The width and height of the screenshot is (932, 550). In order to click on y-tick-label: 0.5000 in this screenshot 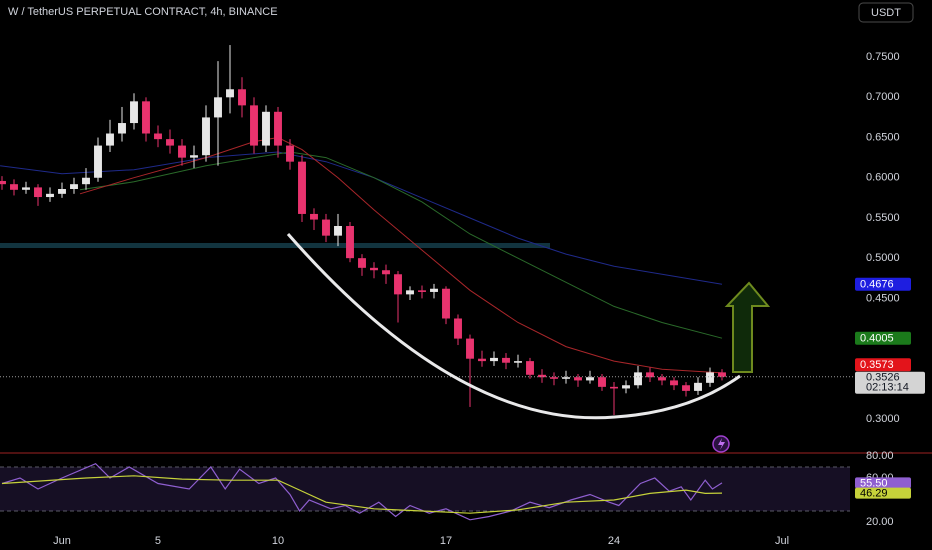, I will do `click(883, 258)`.